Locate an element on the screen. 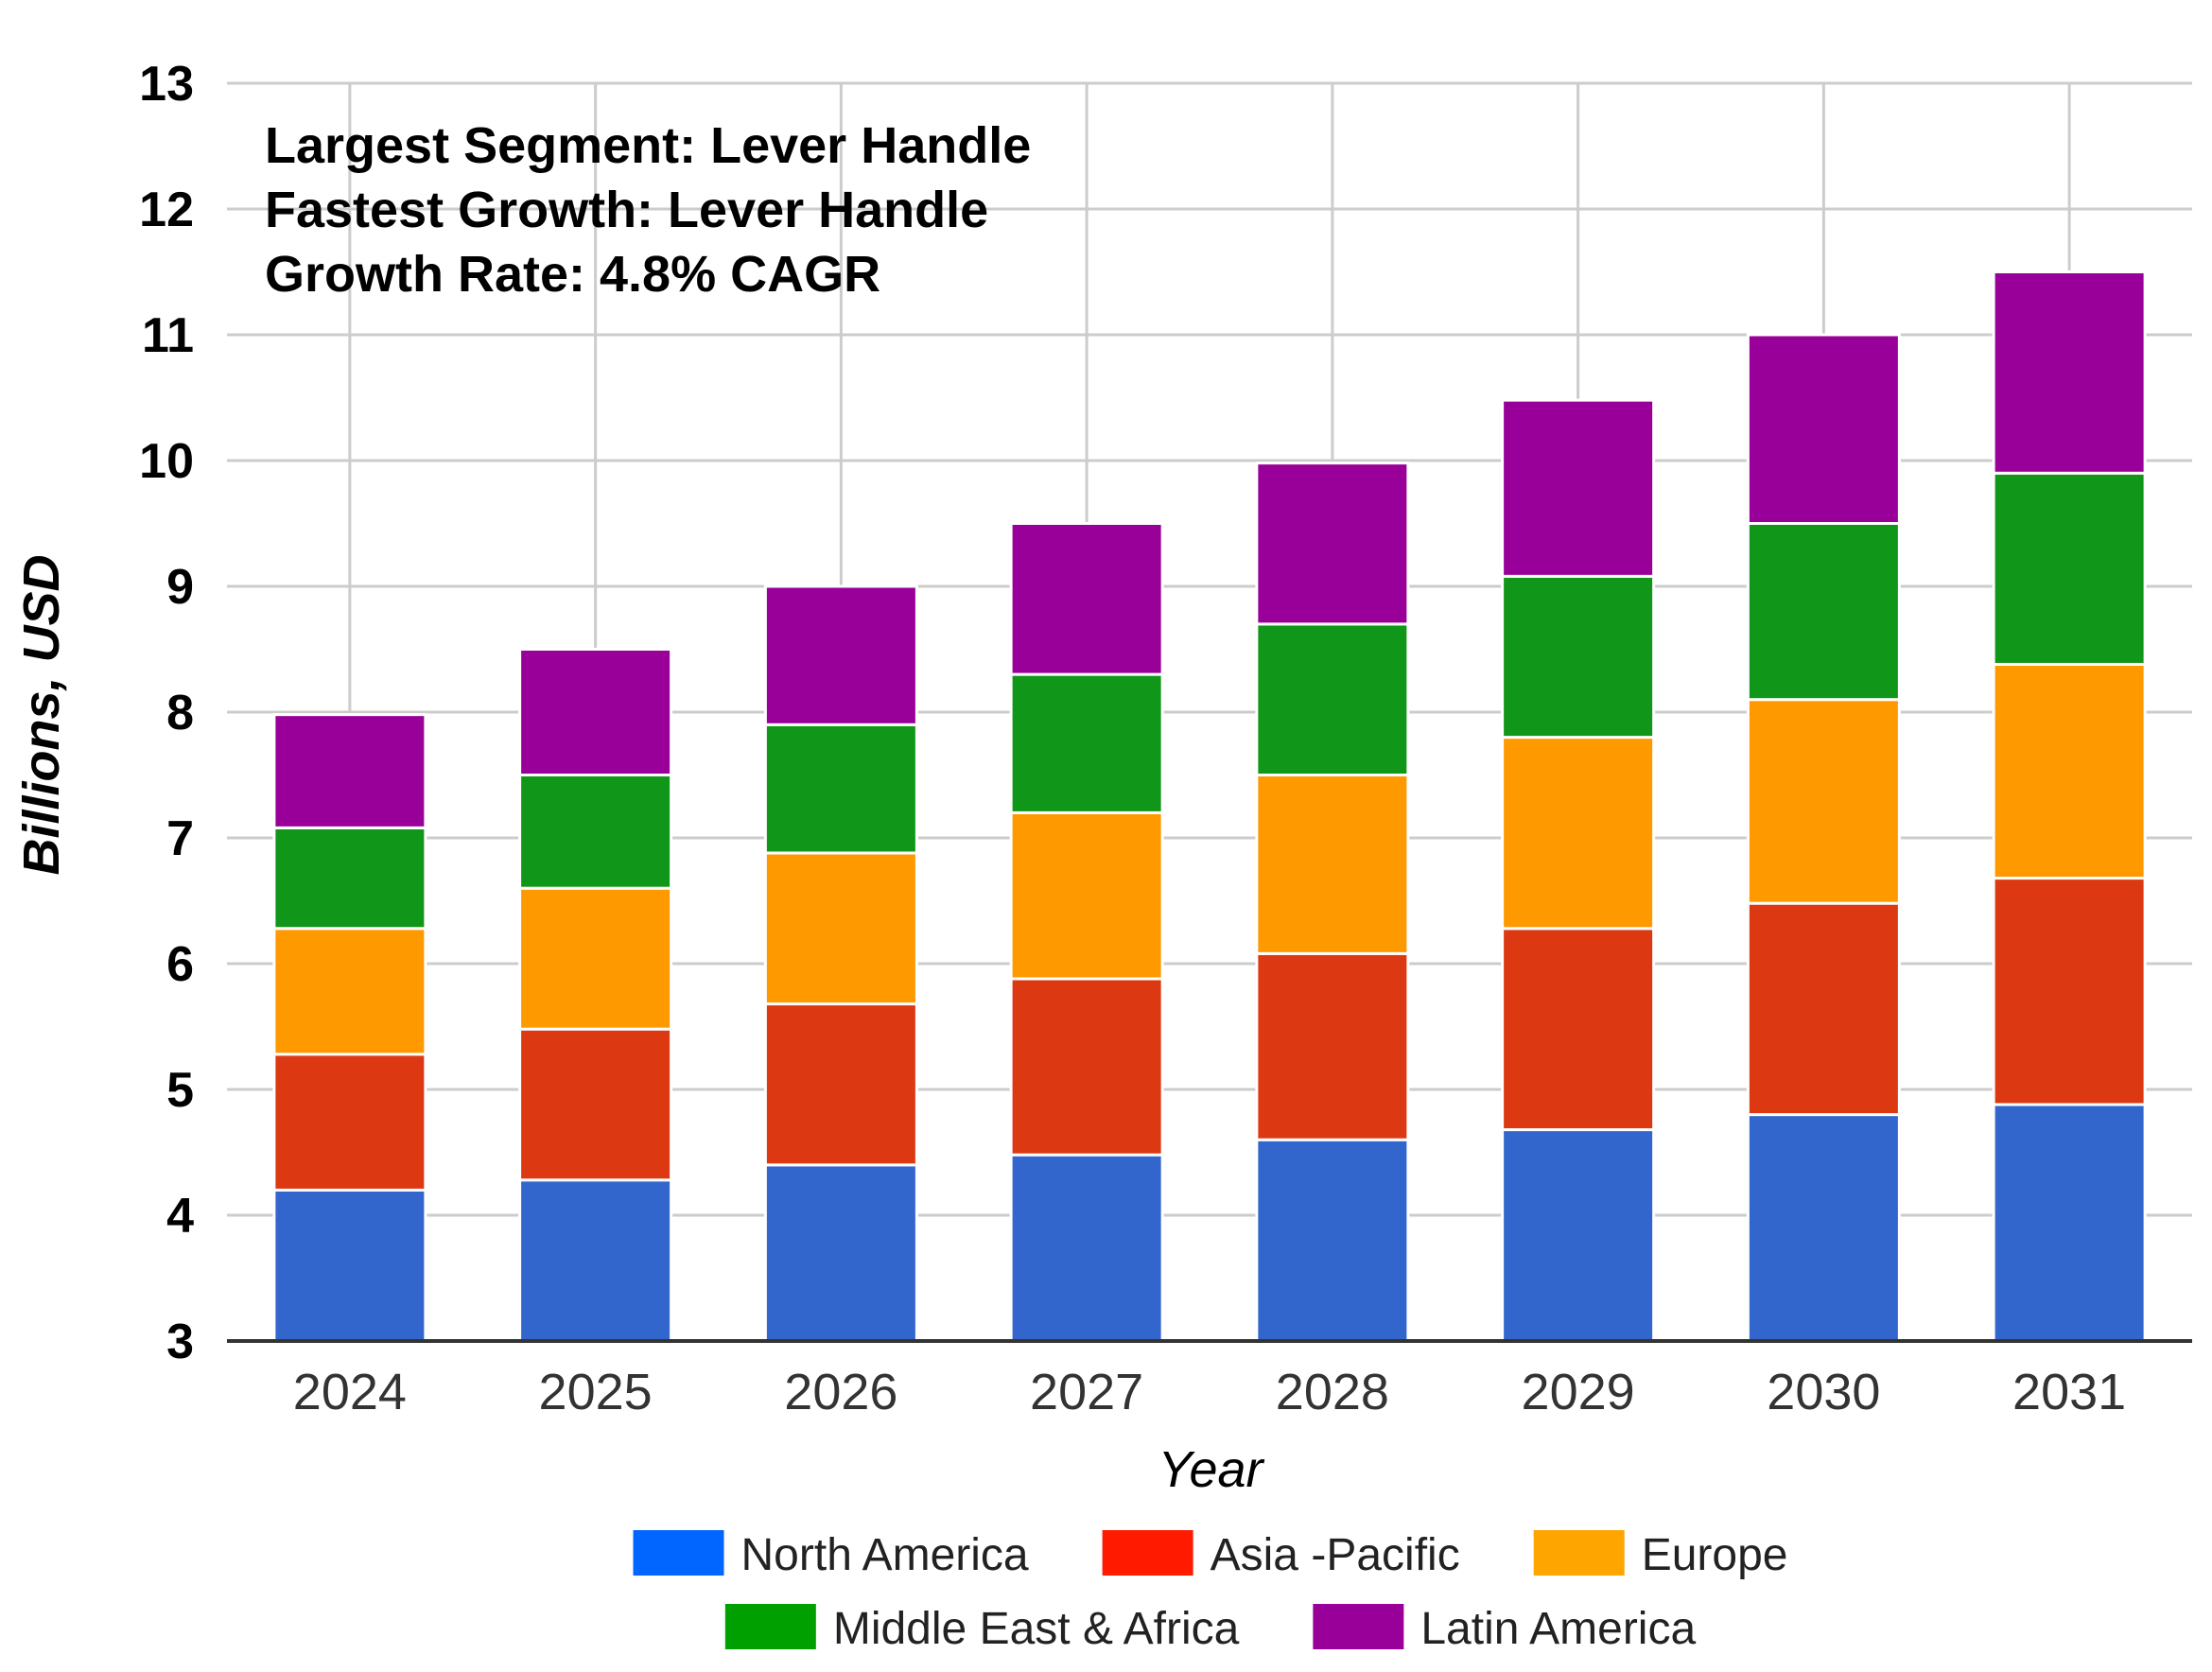 The image size is (2212, 1672). legend-label: North America is located at coordinates (885, 1555).